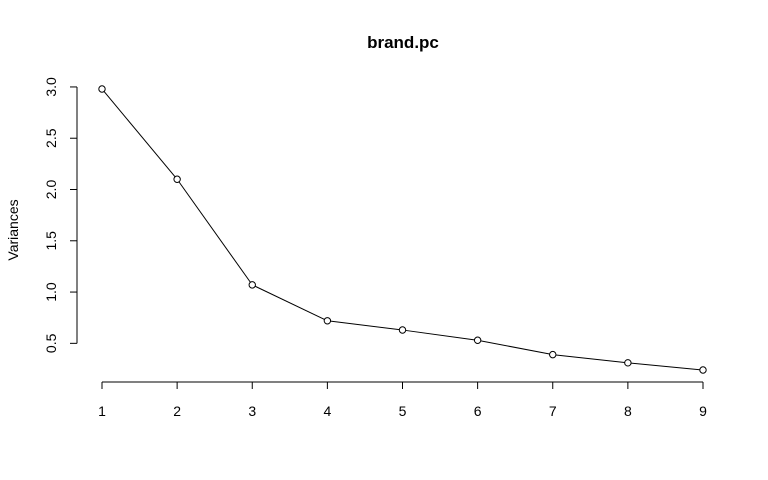 The width and height of the screenshot is (768, 480). Describe the element at coordinates (628, 411) in the screenshot. I see `x-tick-label: 8` at that location.